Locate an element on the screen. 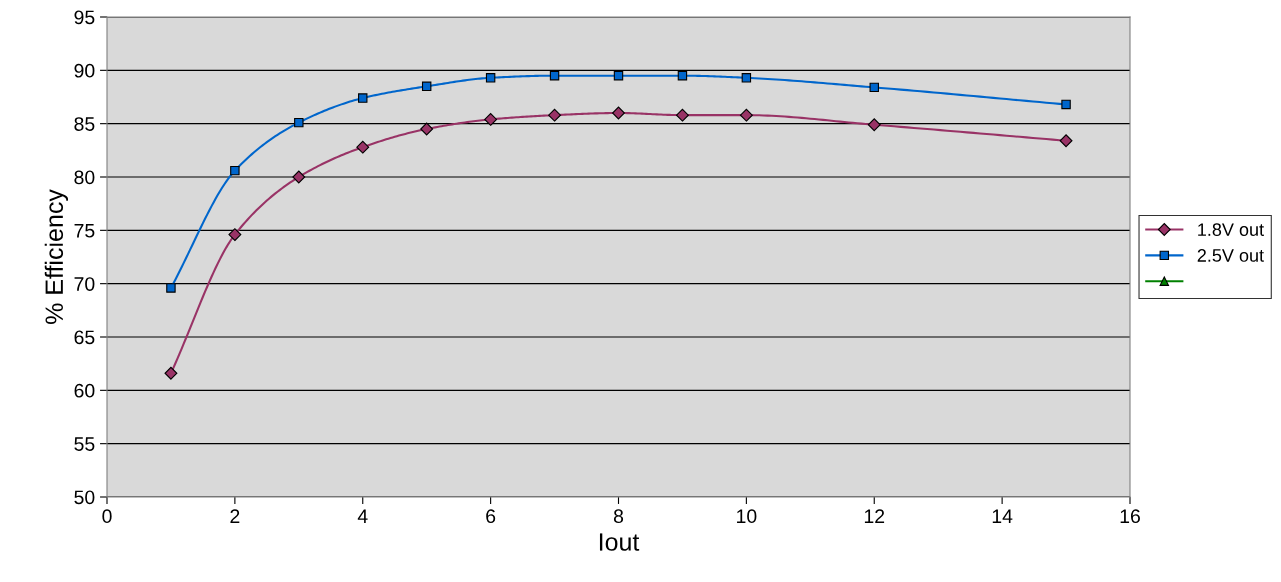  x-tick-label: 4 is located at coordinates (362, 516).